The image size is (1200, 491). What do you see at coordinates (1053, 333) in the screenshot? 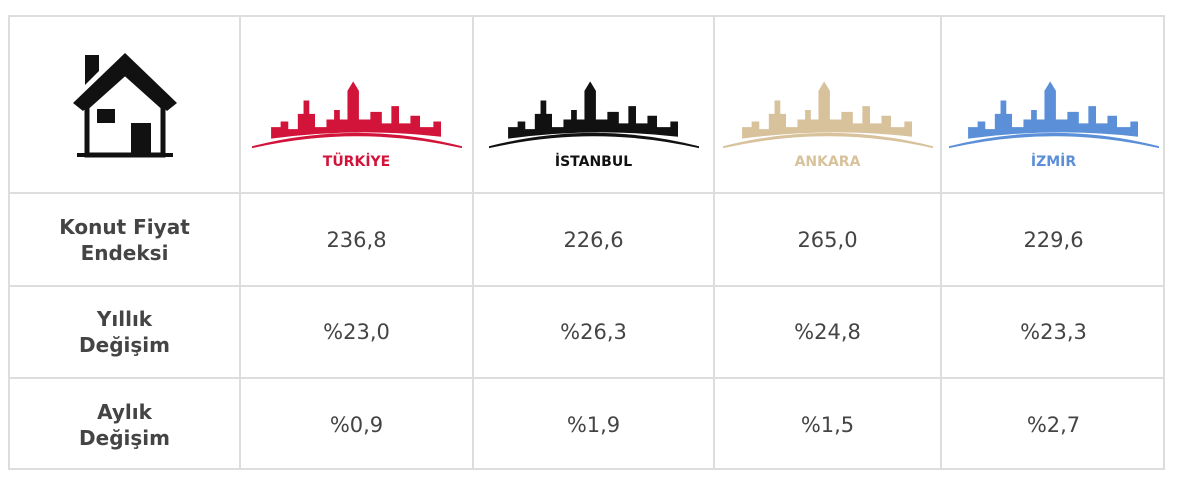
I see `value-cell: %23,3` at bounding box center [1053, 333].